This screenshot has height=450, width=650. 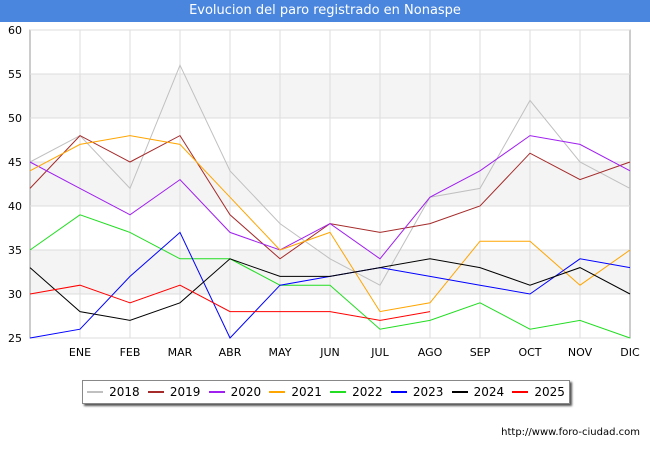 I want to click on y-tick-label: 35, so click(x=15, y=250).